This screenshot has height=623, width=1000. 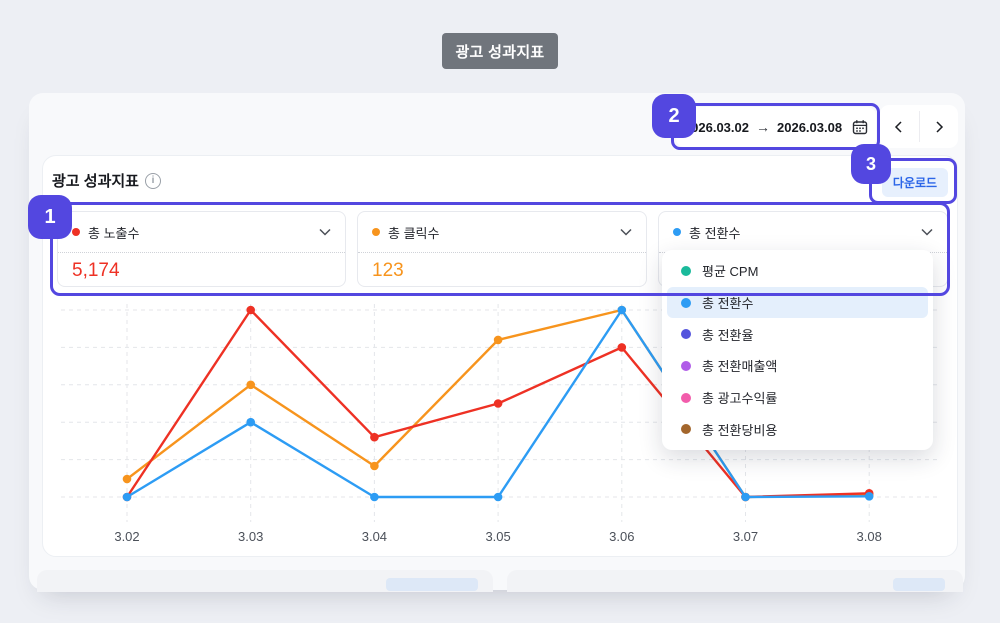 What do you see at coordinates (432, 584) in the screenshot?
I see `next-section-pill-left` at bounding box center [432, 584].